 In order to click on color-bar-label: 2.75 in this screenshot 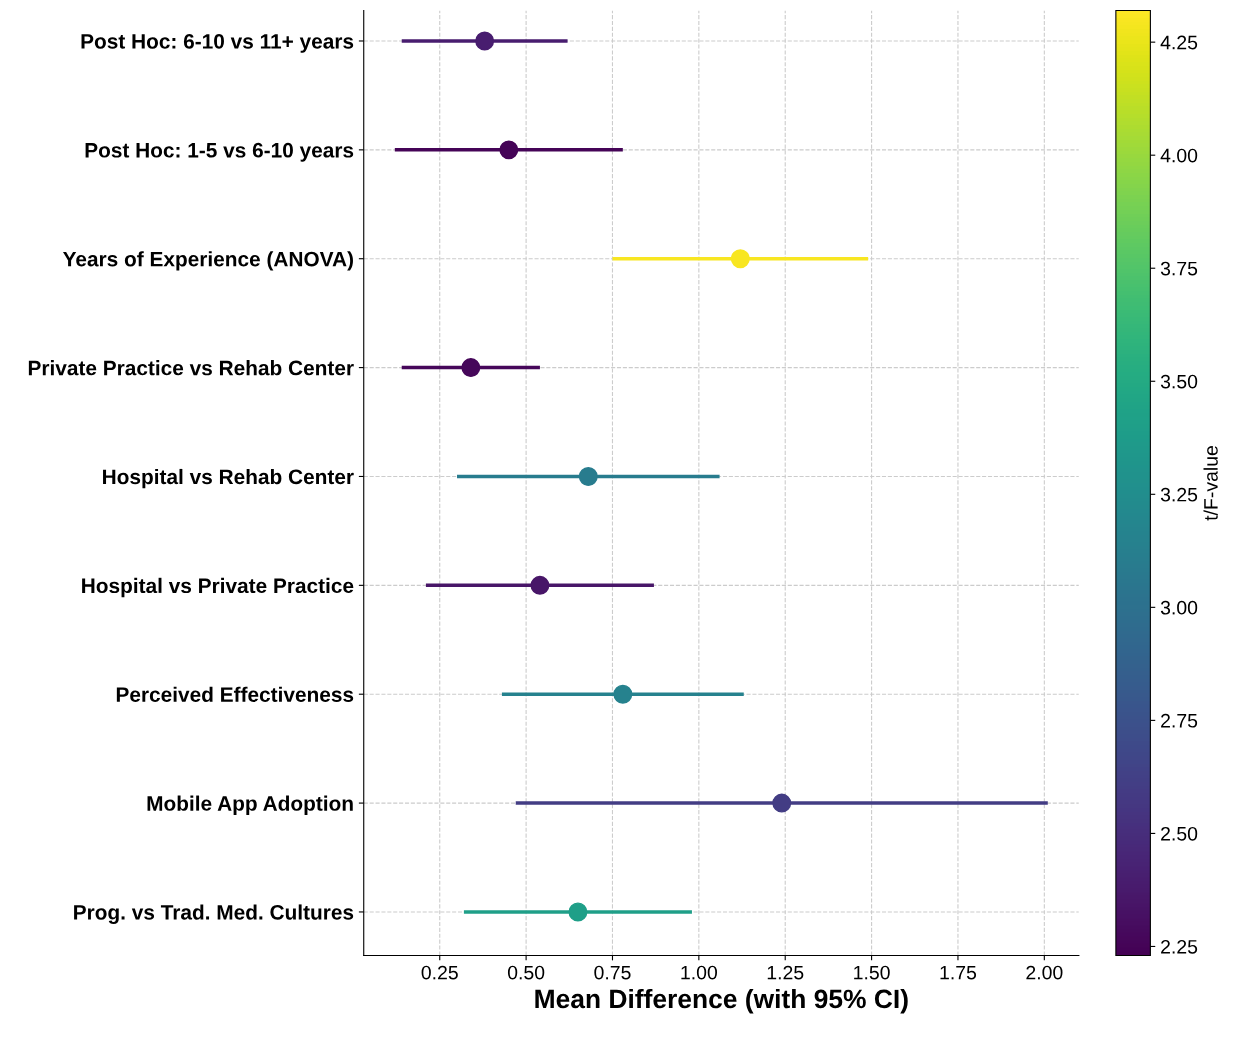, I will do `click(1179, 720)`.